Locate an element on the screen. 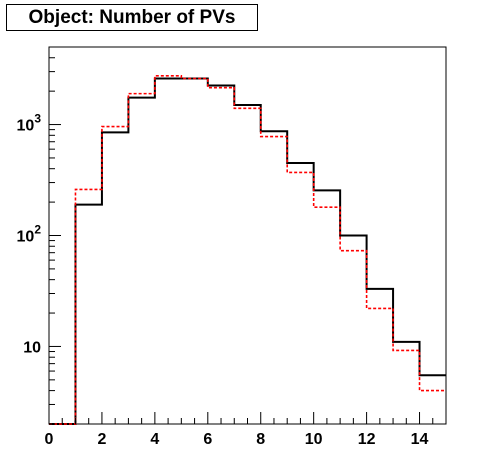 This screenshot has height=472, width=496. x-tick-label: 12 is located at coordinates (367, 439).